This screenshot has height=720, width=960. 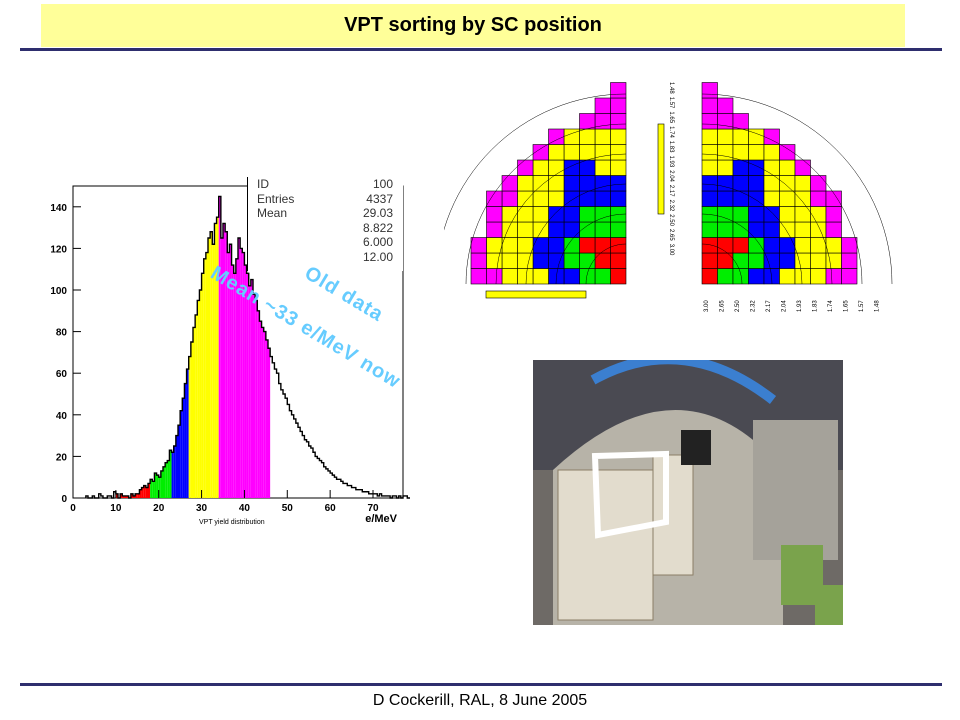 What do you see at coordinates (862, 306) in the screenshot?
I see `map-eta-label: 1.57` at bounding box center [862, 306].